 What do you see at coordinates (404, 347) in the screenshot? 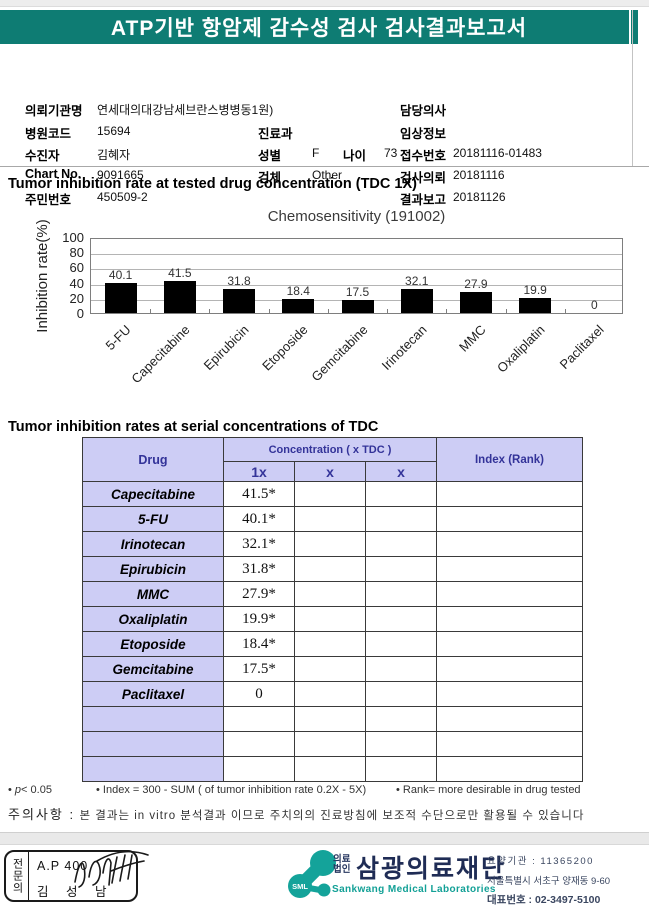
I see `x-category-label: Irinotecan` at bounding box center [404, 347].